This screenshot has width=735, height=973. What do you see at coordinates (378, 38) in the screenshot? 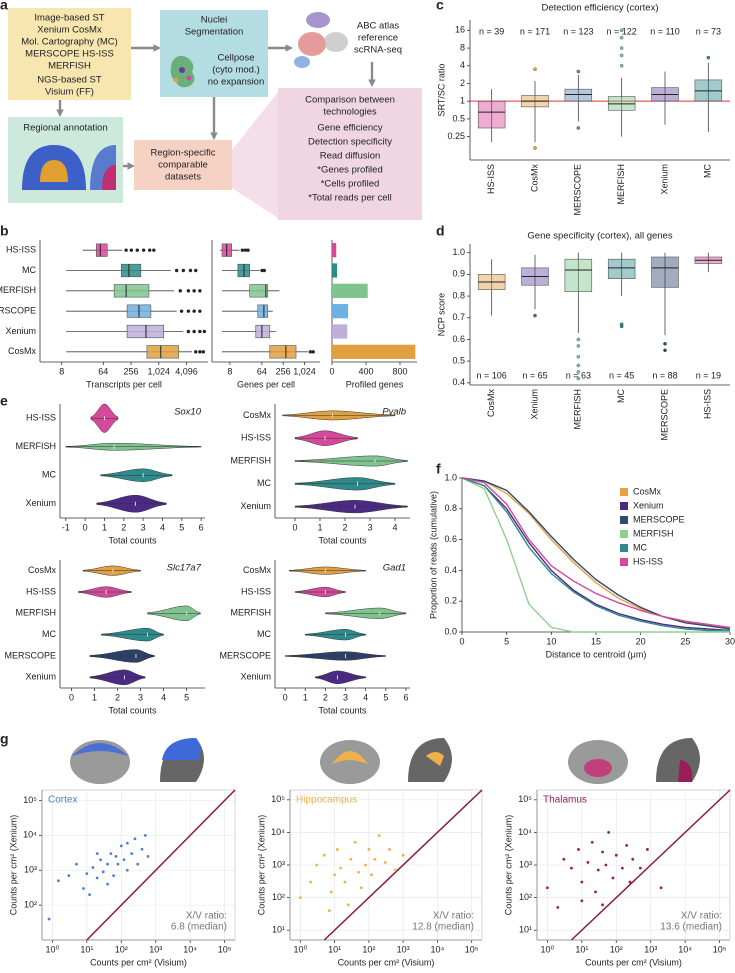
I see `diagram-text: reference` at bounding box center [378, 38].